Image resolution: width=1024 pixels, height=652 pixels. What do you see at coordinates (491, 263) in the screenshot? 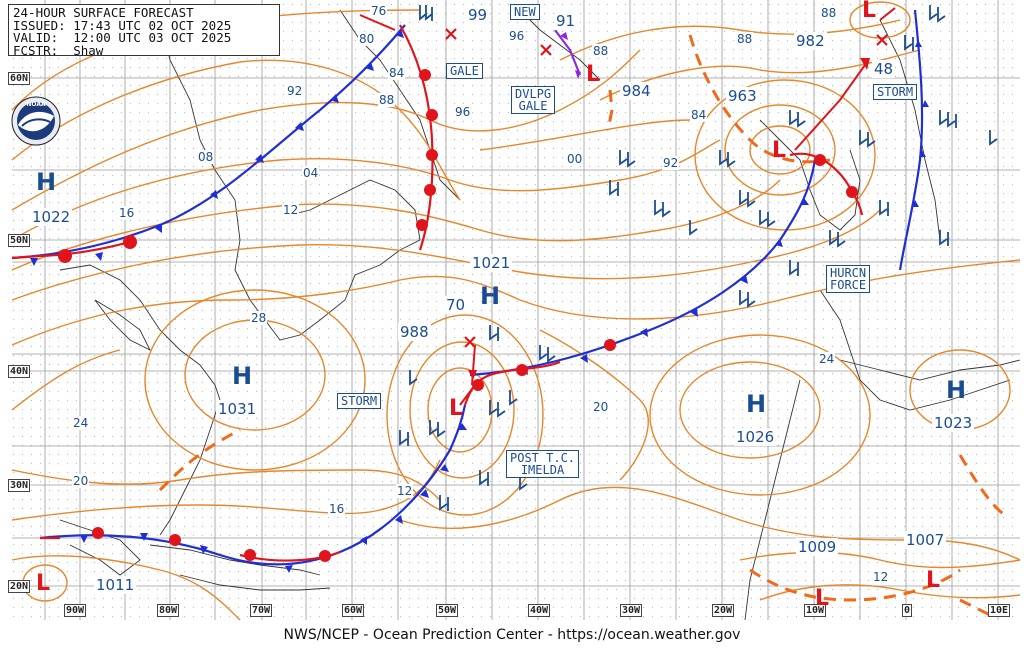
I see `high-pressure-1021: 1021` at bounding box center [491, 263].